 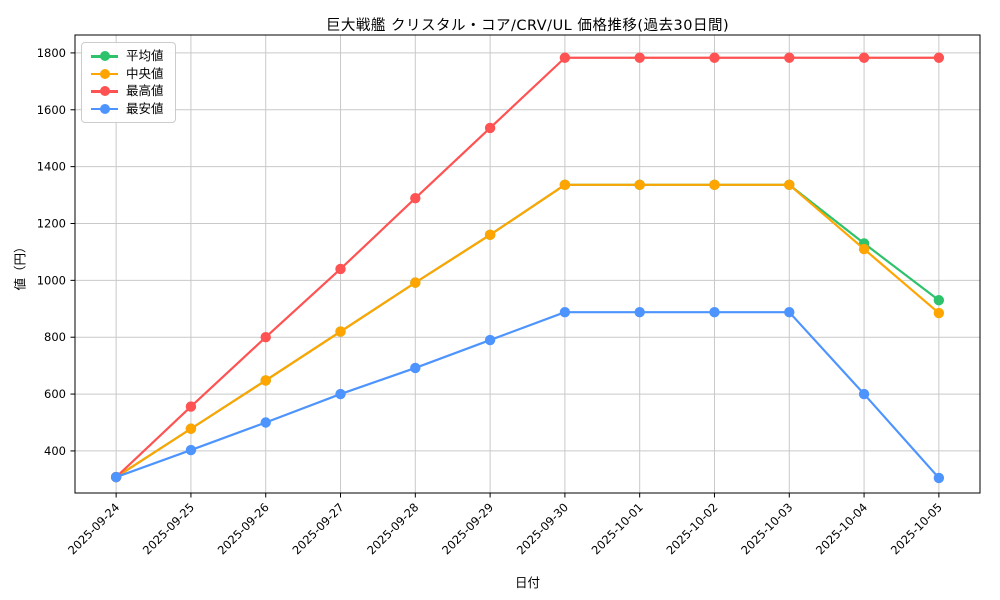 What do you see at coordinates (527, 582) in the screenshot?
I see `x-axis-label: 日付` at bounding box center [527, 582].